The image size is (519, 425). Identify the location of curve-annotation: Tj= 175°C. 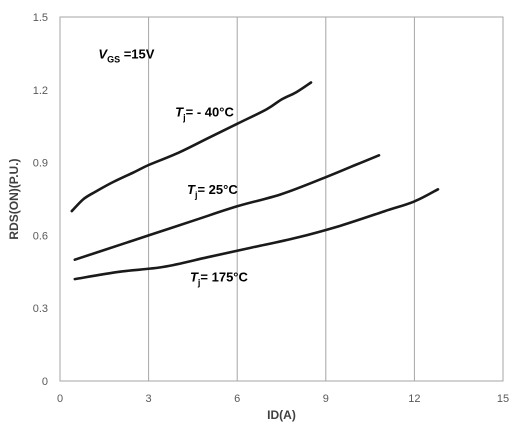
(219, 279).